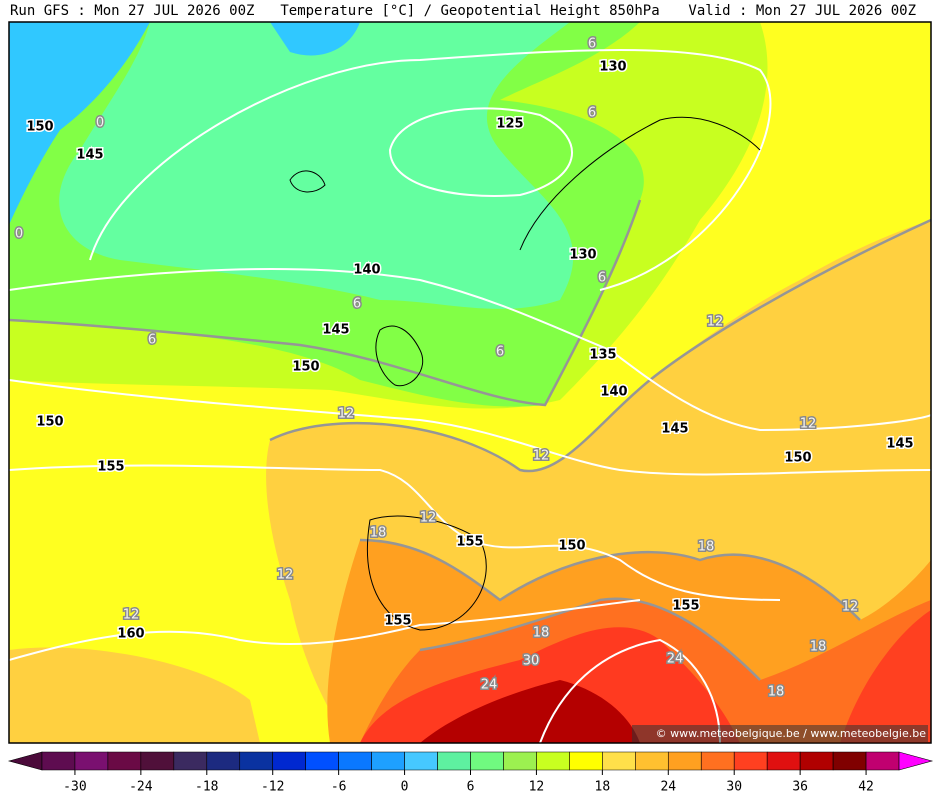 The height and width of the screenshot is (800, 940). I want to click on valid-label: Valid : Mon 27 JUL 2026 00Z, so click(802, 11).